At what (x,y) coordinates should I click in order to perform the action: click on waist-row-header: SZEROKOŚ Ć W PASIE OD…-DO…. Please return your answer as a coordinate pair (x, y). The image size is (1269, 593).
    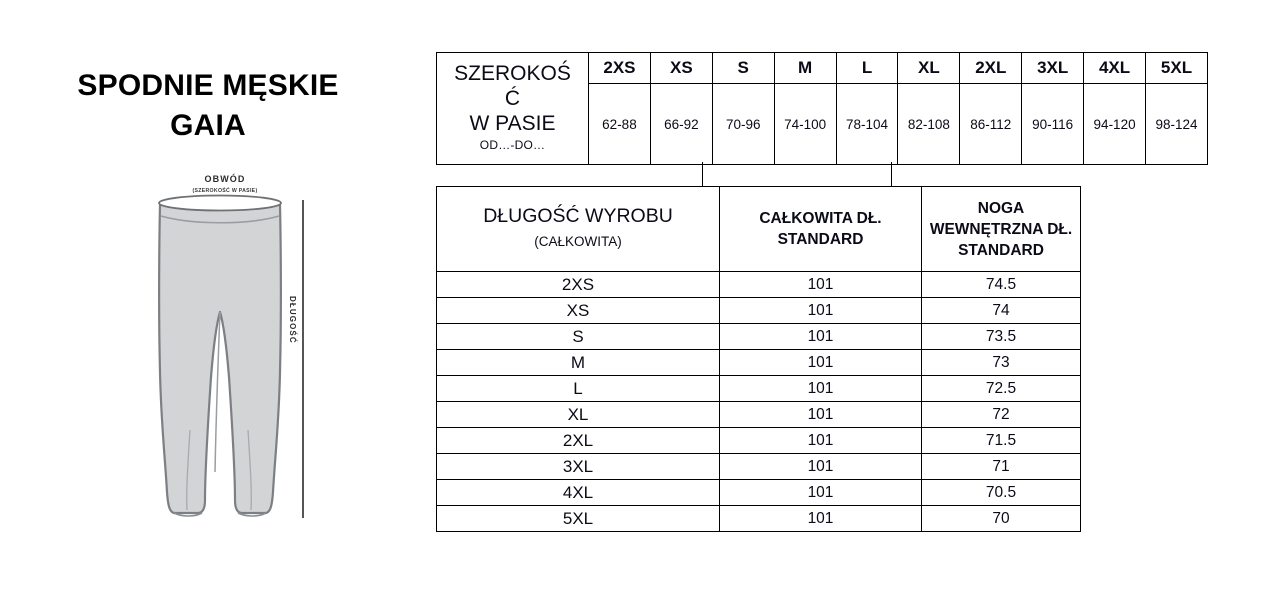
    Looking at the image, I should click on (512, 108).